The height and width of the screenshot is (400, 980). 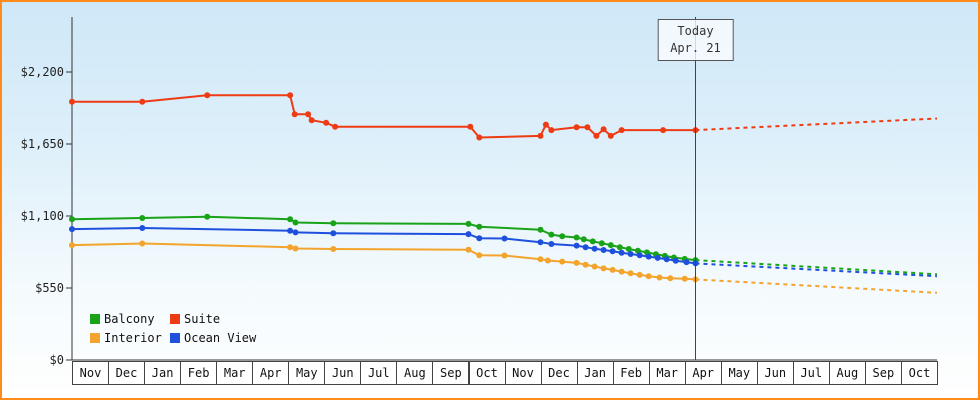 What do you see at coordinates (129, 319) in the screenshot?
I see `legend-label: Balcony` at bounding box center [129, 319].